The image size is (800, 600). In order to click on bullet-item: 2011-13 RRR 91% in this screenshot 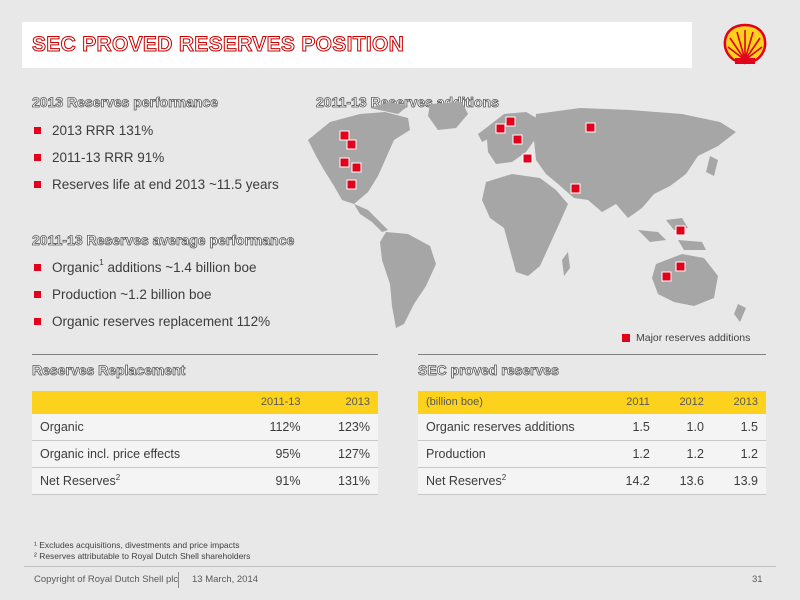, I will do `click(156, 162)`.